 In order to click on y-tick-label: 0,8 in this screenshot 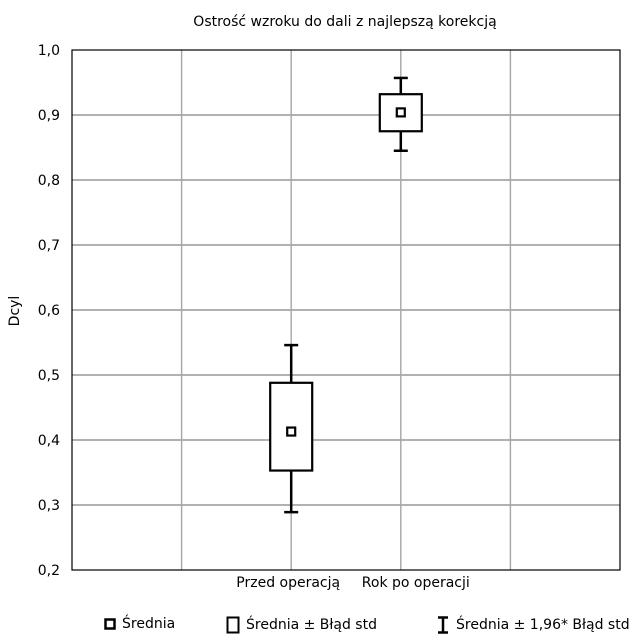, I will do `click(49, 181)`.